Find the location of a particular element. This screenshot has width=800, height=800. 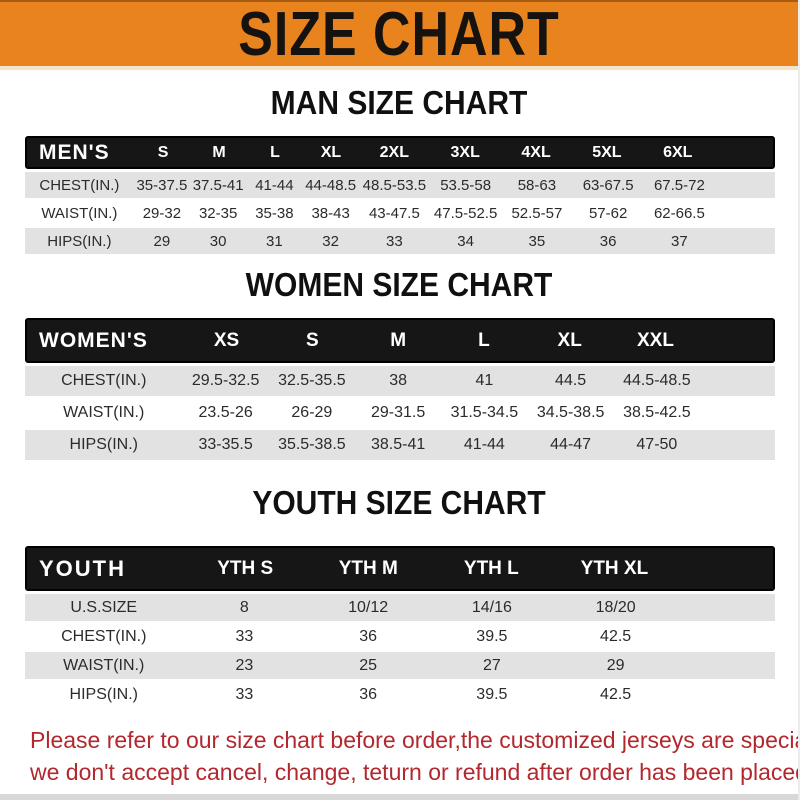

table-cell: 35 is located at coordinates (537, 241).